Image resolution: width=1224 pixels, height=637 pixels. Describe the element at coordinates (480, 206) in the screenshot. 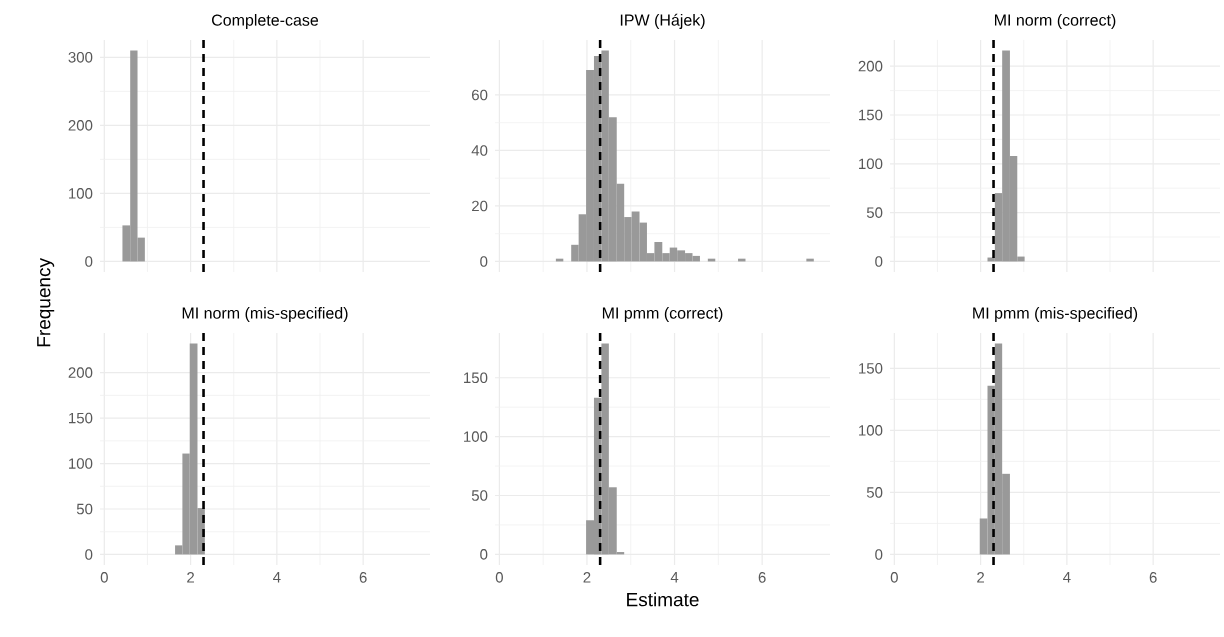

I see `y-tick-label: 20` at that location.